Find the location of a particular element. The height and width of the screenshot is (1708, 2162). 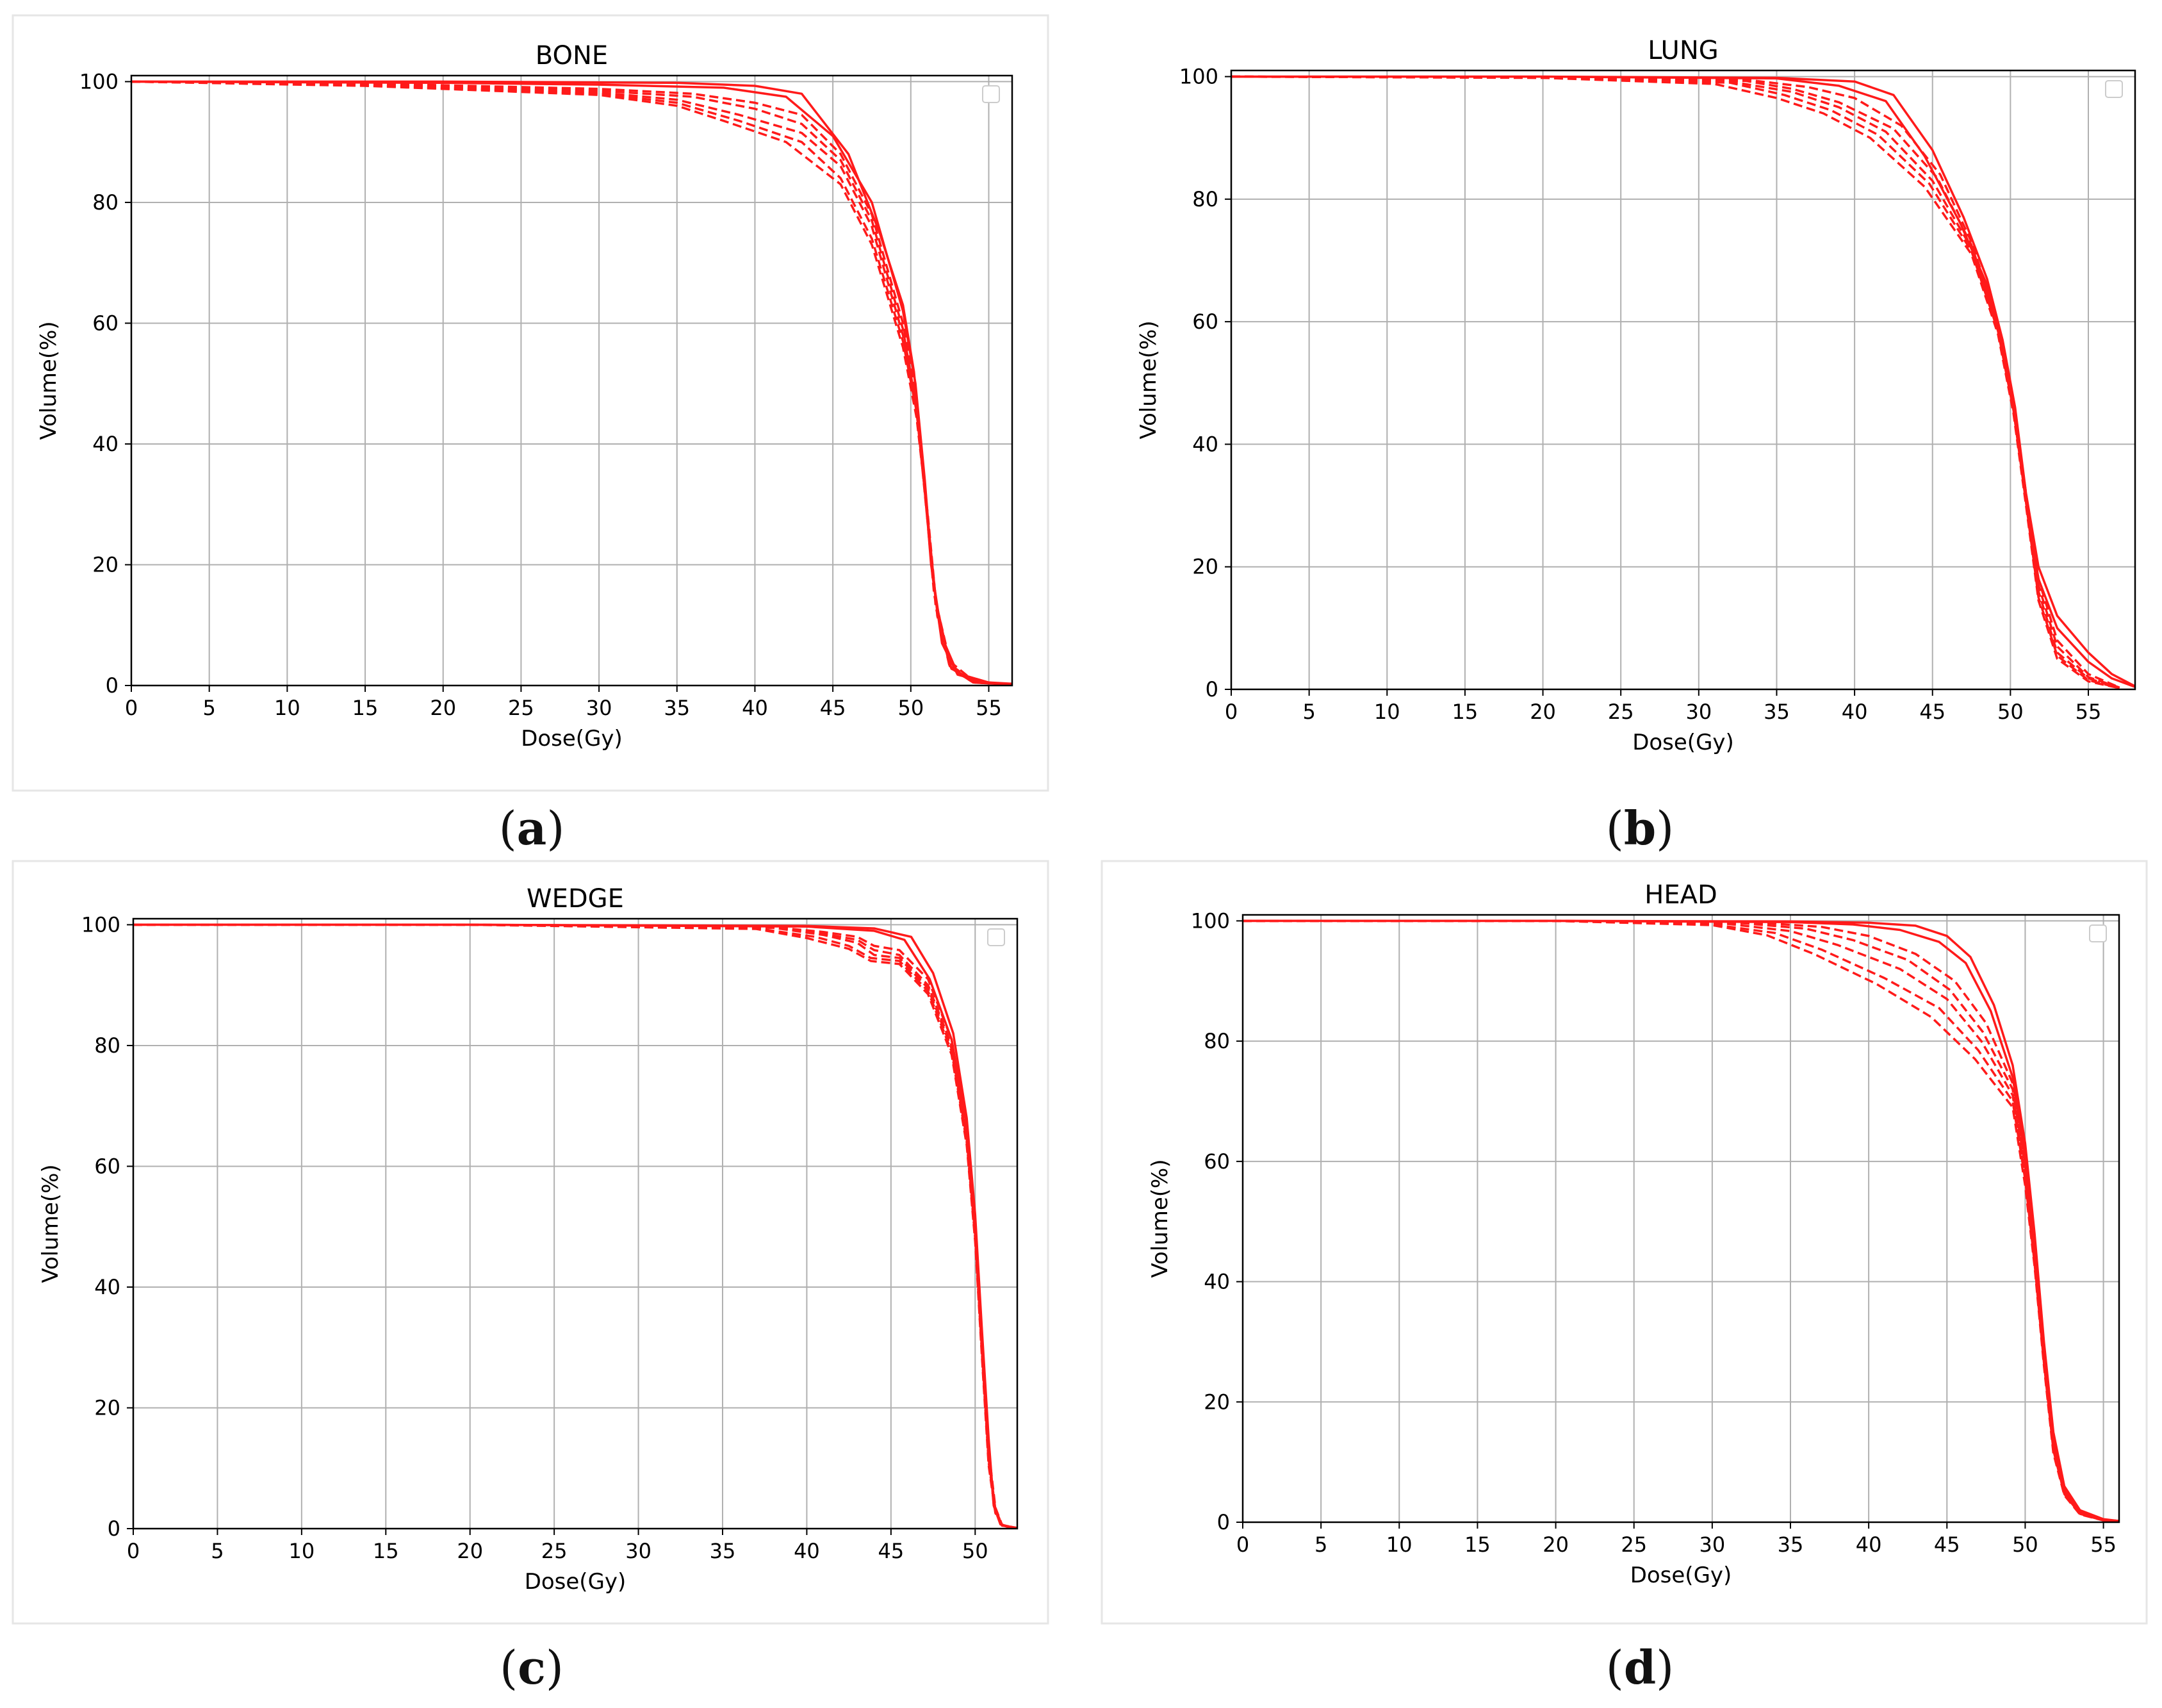

caption-c-letter: c is located at coordinates (532, 1667).